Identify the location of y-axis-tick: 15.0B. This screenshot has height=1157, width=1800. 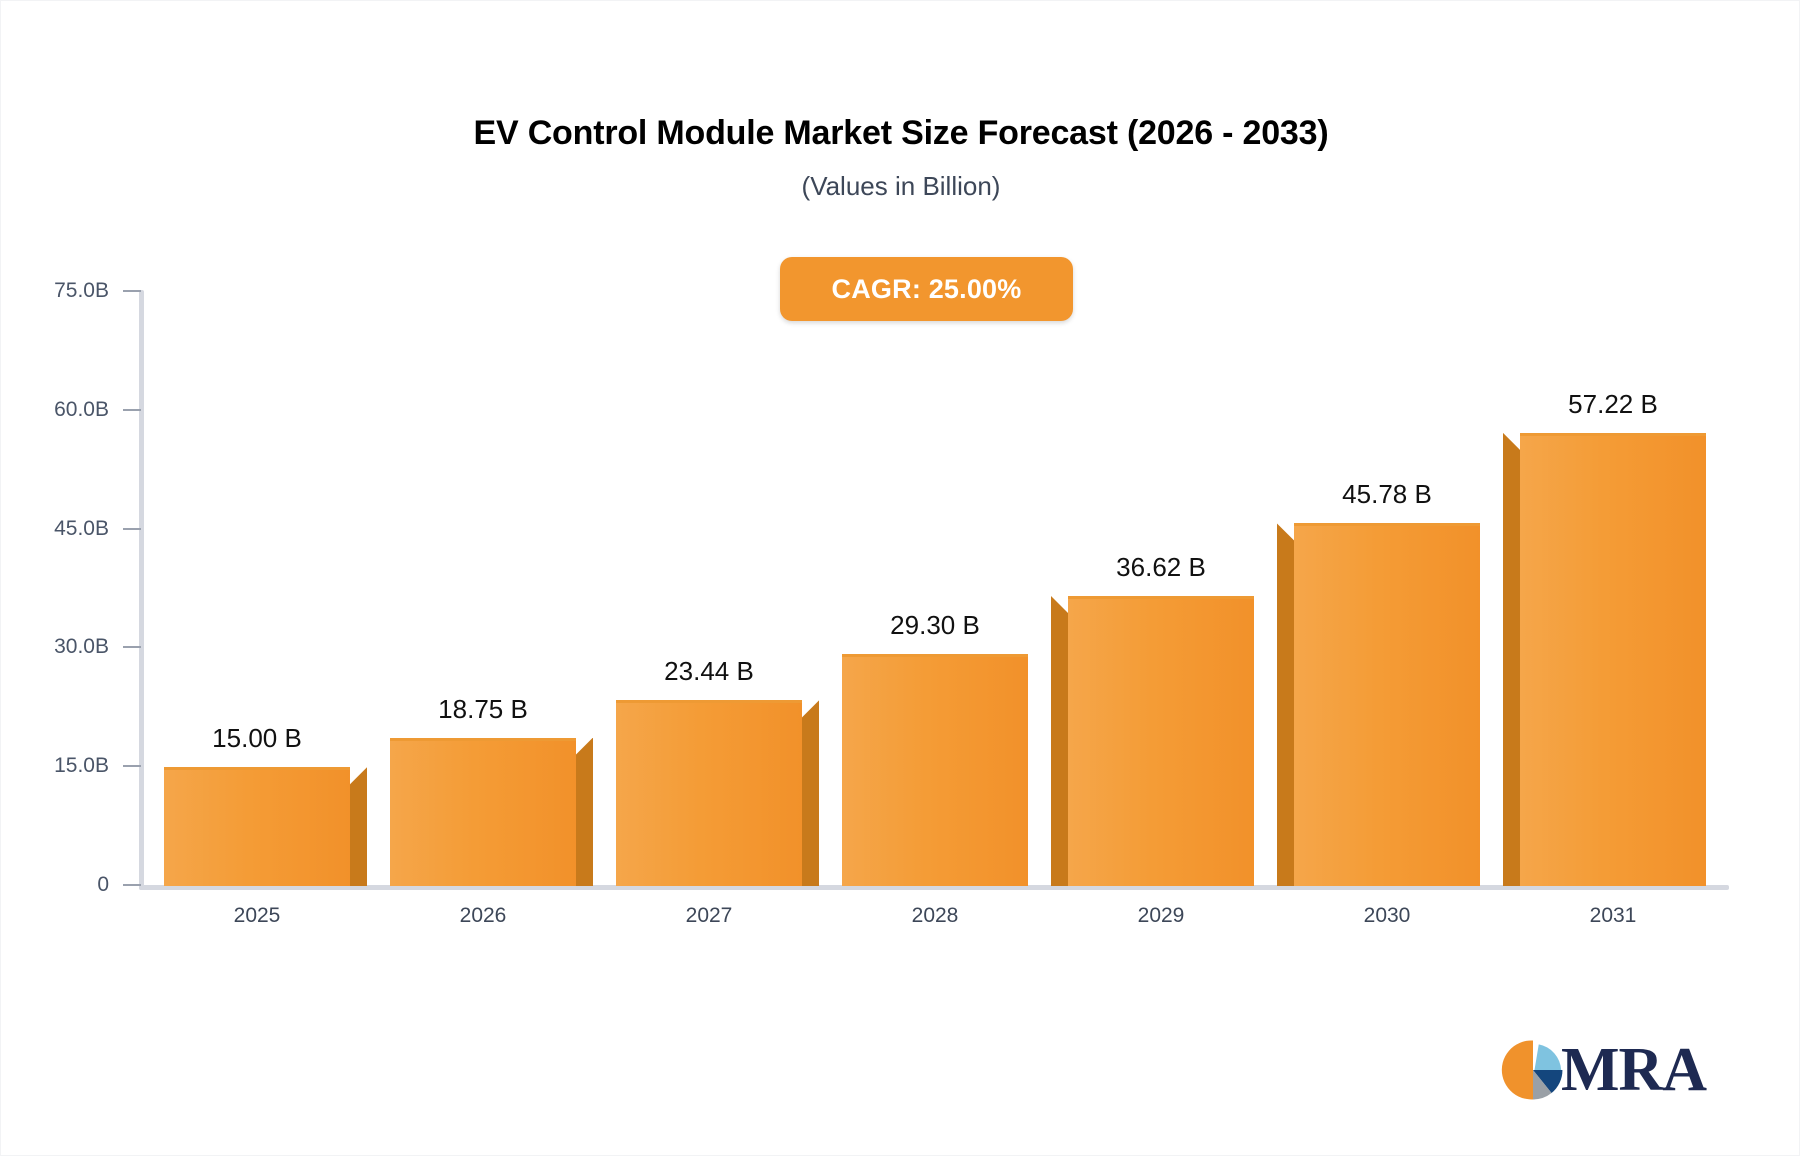
(79, 766).